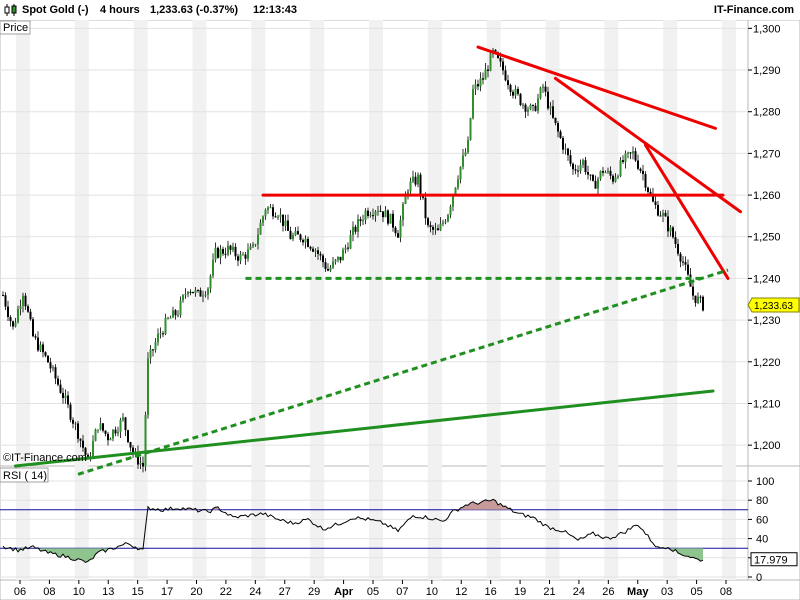 This screenshot has width=800, height=600. I want to click on last-price-label: 1,233.63, so click(773, 306).